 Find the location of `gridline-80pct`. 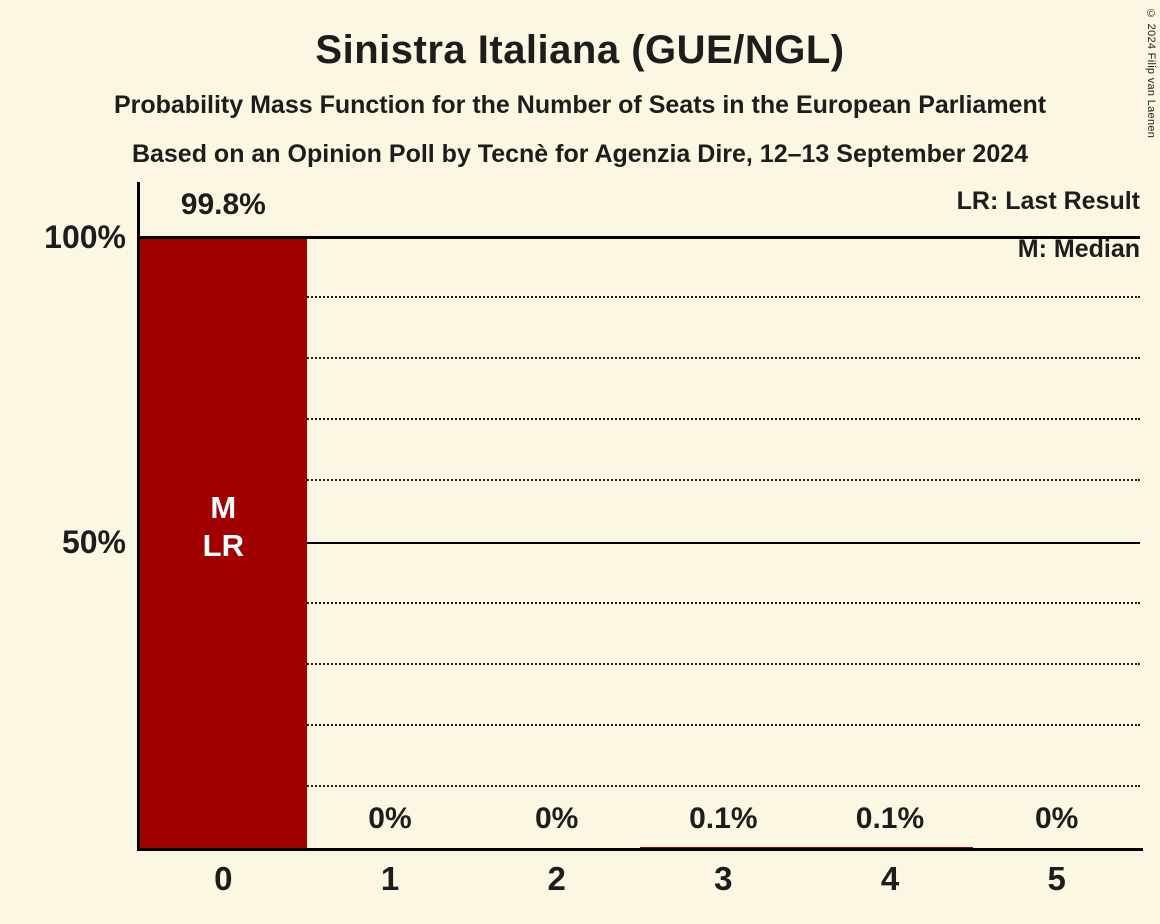

gridline-80pct is located at coordinates (640, 358).